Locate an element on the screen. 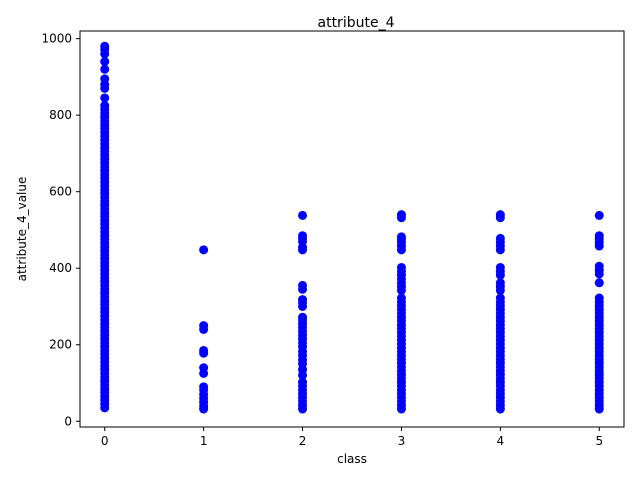 The width and height of the screenshot is (640, 480). x-tick-label: 0 is located at coordinates (105, 441).